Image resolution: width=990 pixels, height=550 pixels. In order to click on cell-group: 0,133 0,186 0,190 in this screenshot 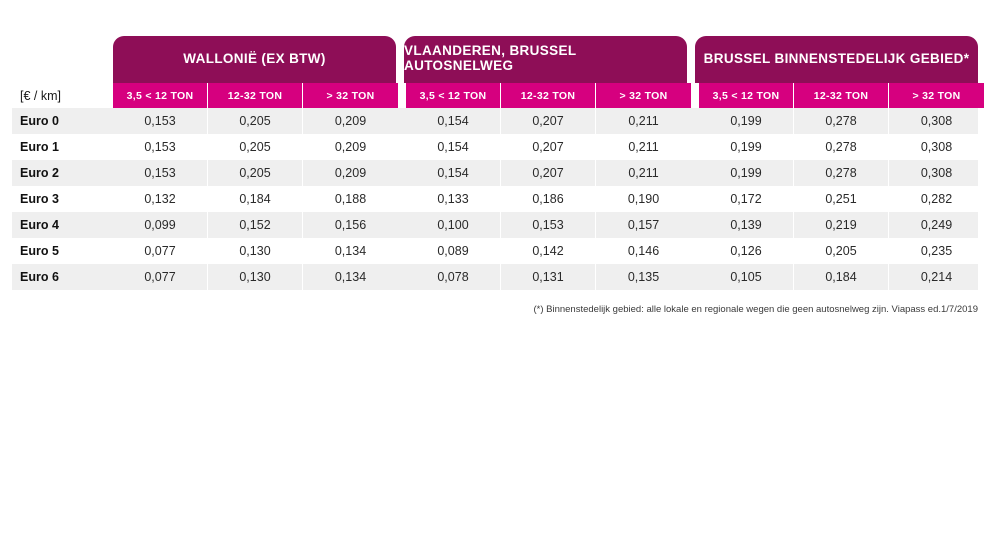, I will do `click(548, 199)`.